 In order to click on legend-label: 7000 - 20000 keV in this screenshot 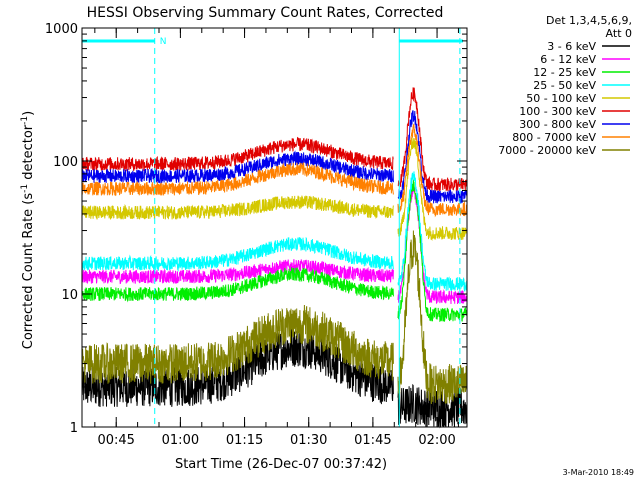, I will do `click(547, 150)`.